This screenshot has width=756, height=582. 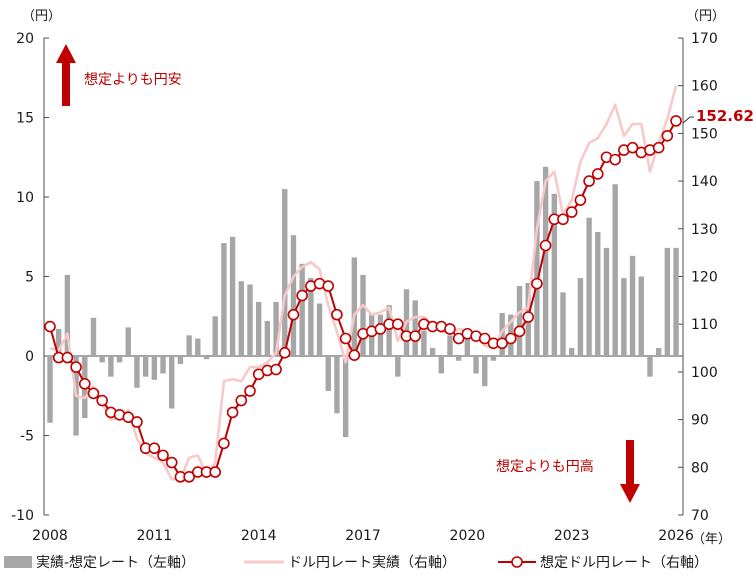 What do you see at coordinates (704, 87) in the screenshot?
I see `right-tick-label: 160` at bounding box center [704, 87].